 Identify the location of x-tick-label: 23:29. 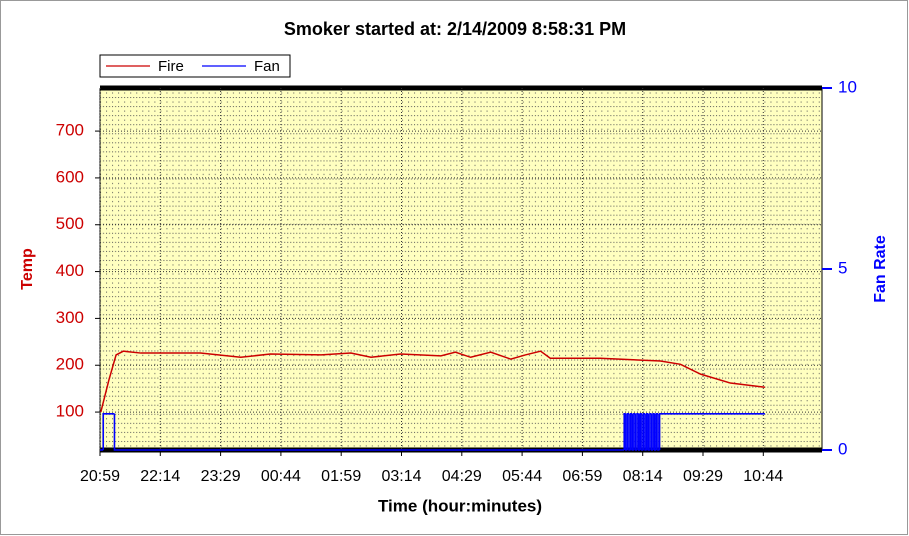
(221, 476).